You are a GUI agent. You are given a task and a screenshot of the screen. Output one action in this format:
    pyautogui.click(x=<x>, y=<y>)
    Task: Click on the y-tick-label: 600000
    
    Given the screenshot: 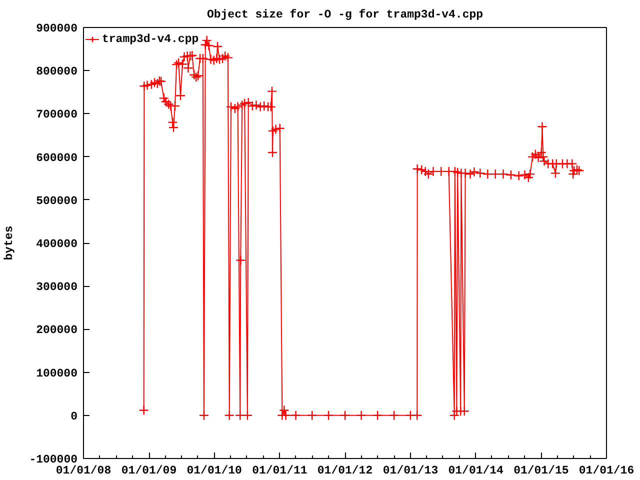 What is the action you would take?
    pyautogui.click(x=57, y=158)
    